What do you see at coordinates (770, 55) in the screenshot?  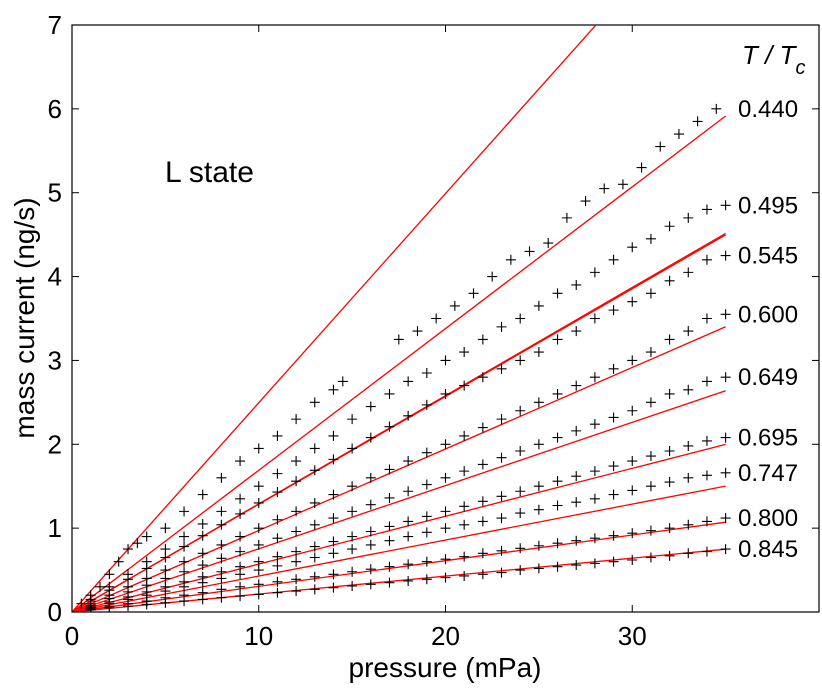 I see `legend-title-main: T / T` at bounding box center [770, 55].